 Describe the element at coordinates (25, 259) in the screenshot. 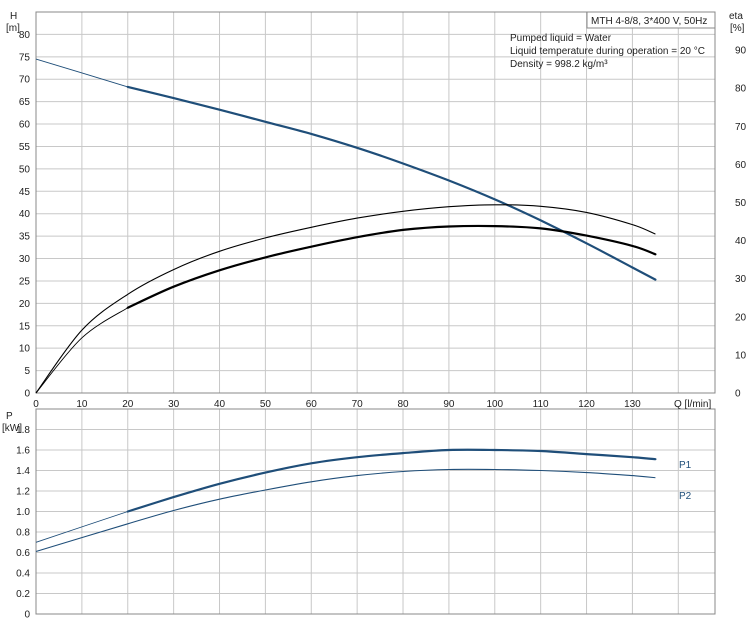

I see `h-tick-label: 30` at that location.